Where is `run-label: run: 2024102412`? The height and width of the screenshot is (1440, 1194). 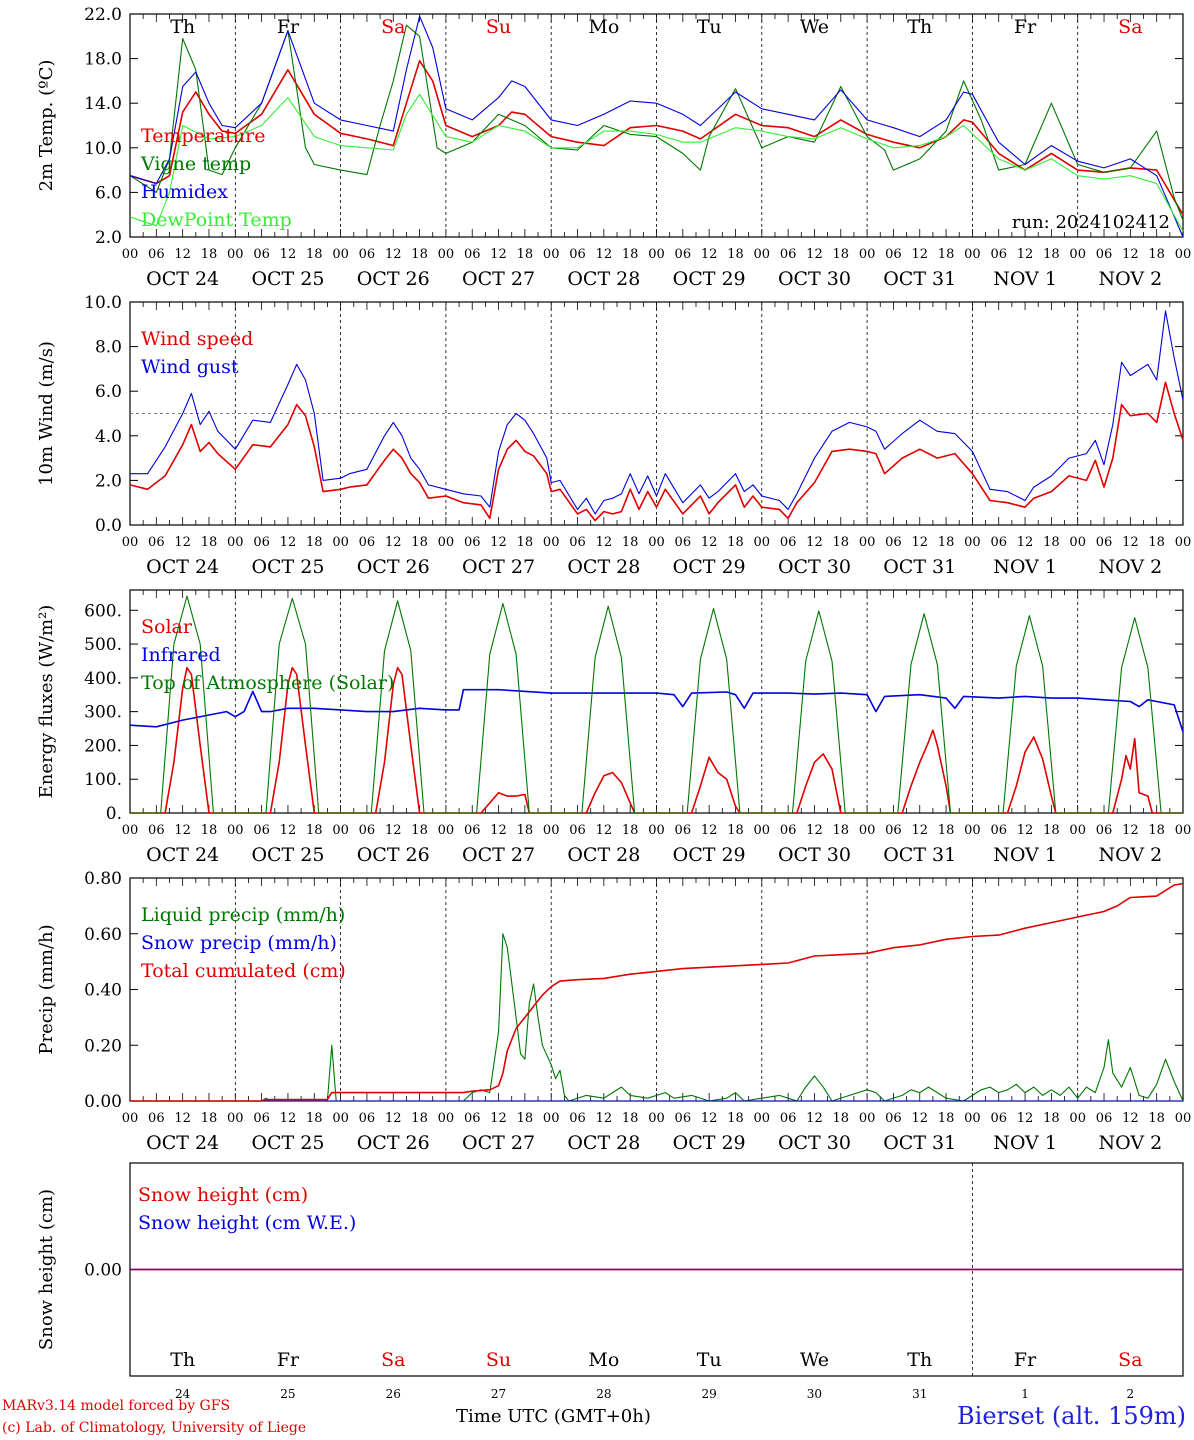
run-label: run: 2024102412 is located at coordinates (1091, 222).